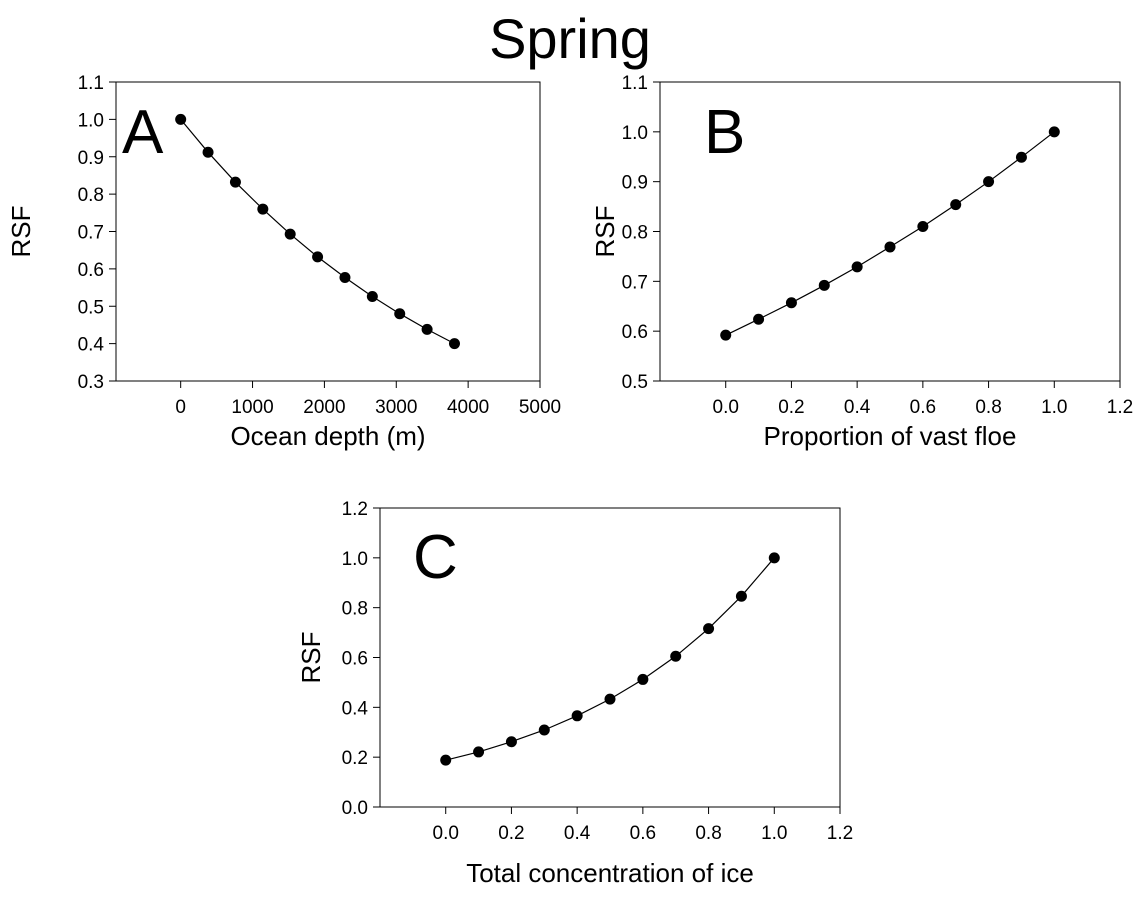 The width and height of the screenshot is (1140, 901). I want to click on panel-c-y-tick-label: 0.2, so click(355, 758).